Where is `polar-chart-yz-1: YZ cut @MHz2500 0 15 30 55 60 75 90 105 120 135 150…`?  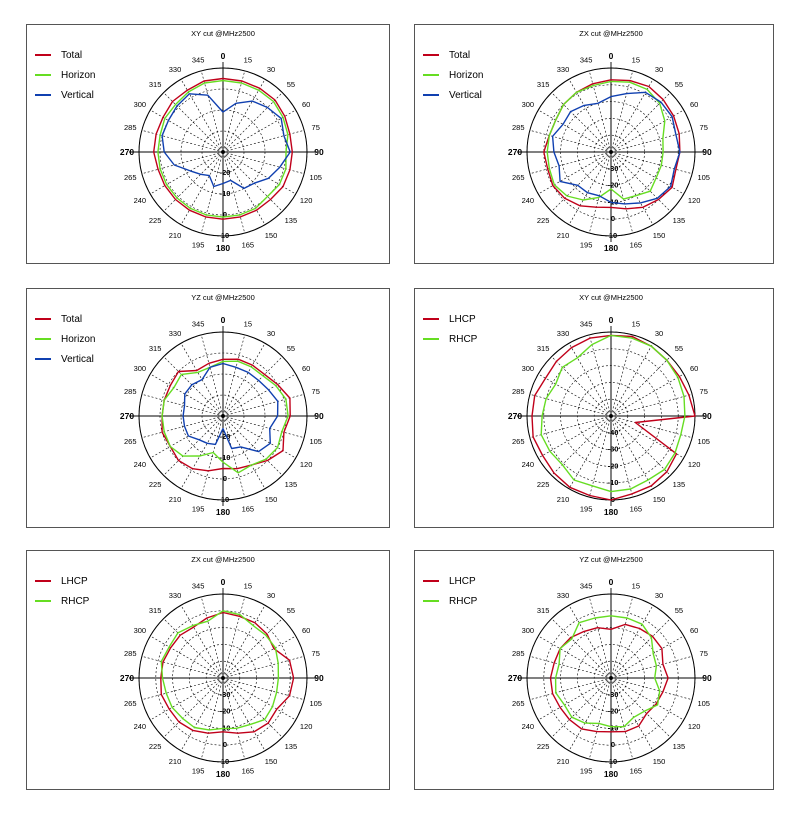 polar-chart-yz-1: YZ cut @MHz2500 0 15 30 55 60 75 90 105 120 135 150… is located at coordinates (222, 405).